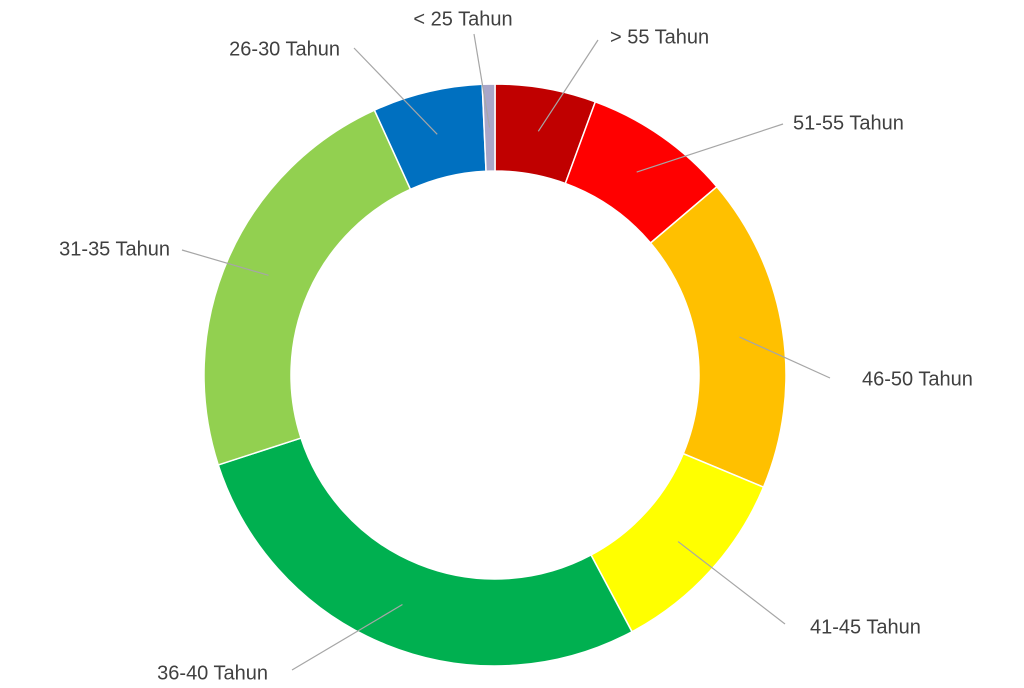 Image resolution: width=1024 pixels, height=688 pixels. I want to click on segment-label: 41-45 Tahun, so click(865, 627).